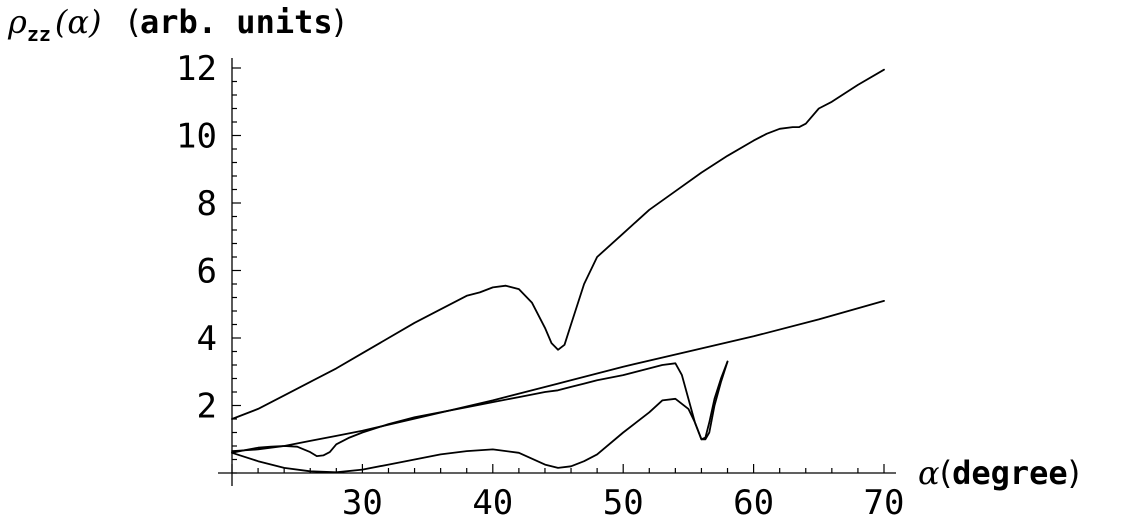 The width and height of the screenshot is (1136, 519). What do you see at coordinates (623, 501) in the screenshot?
I see `x-tick-label: 50` at bounding box center [623, 501].